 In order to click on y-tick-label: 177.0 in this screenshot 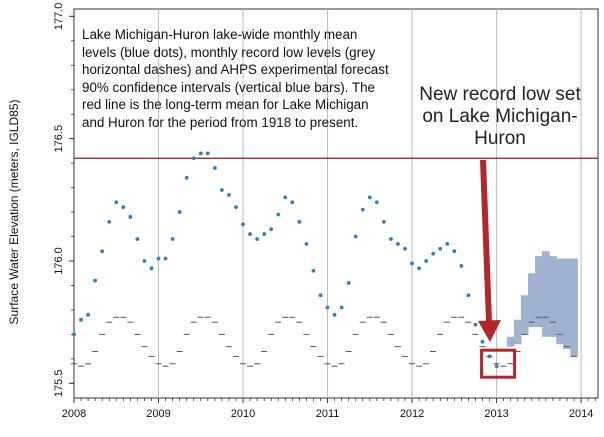, I will do `click(59, 17)`.